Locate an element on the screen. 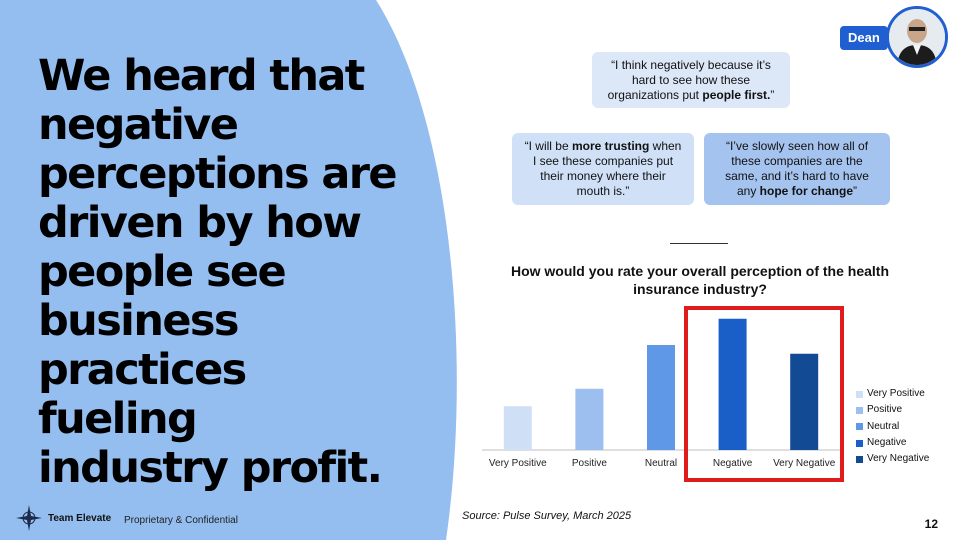 The height and width of the screenshot is (545, 960). compass-icon is located at coordinates (29, 518).